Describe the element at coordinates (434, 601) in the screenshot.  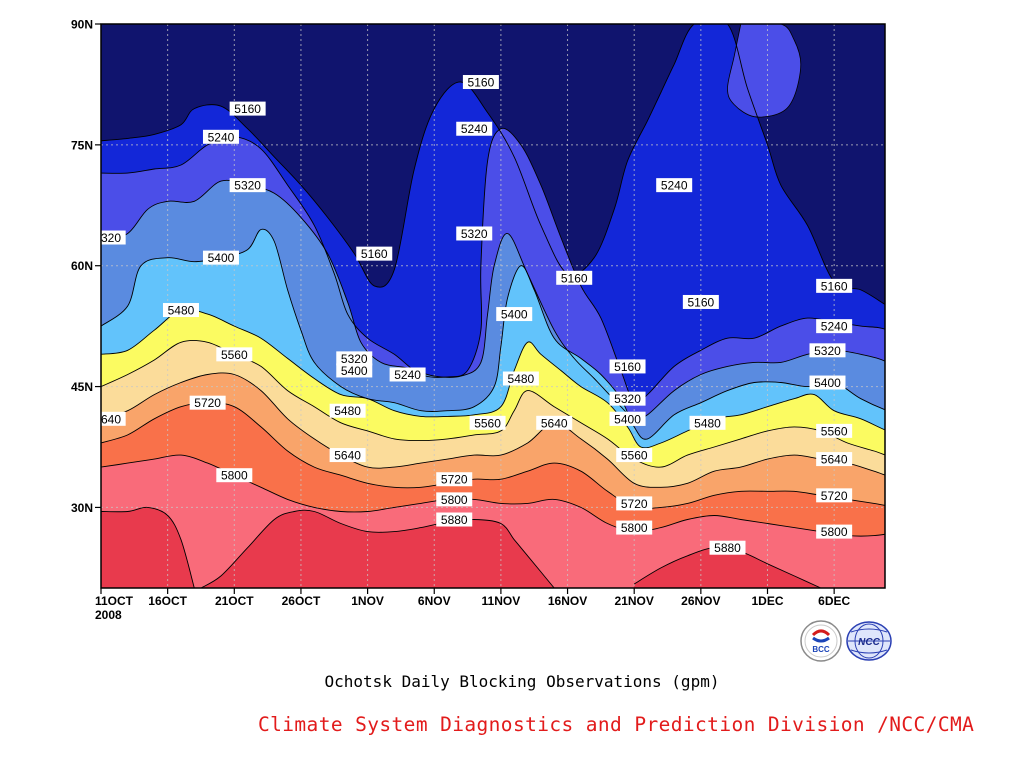
I see `x-tick-label-6NOV: 6NOV` at that location.